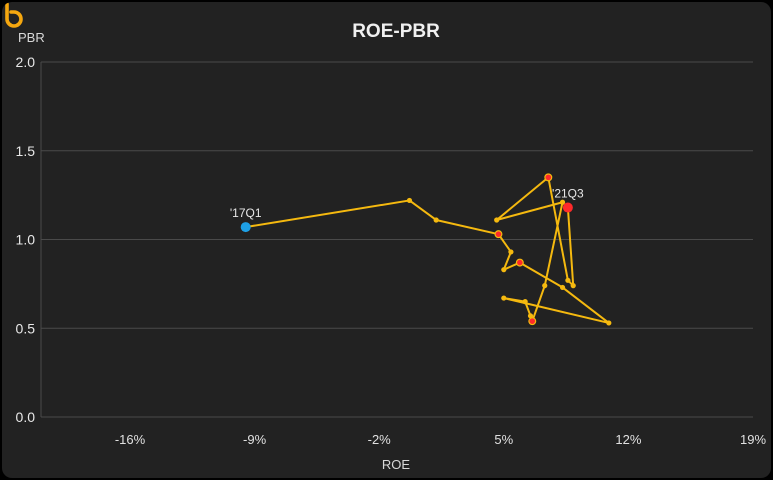 This screenshot has width=773, height=480. What do you see at coordinates (628, 439) in the screenshot?
I see `x-tick-label: 12%` at bounding box center [628, 439].